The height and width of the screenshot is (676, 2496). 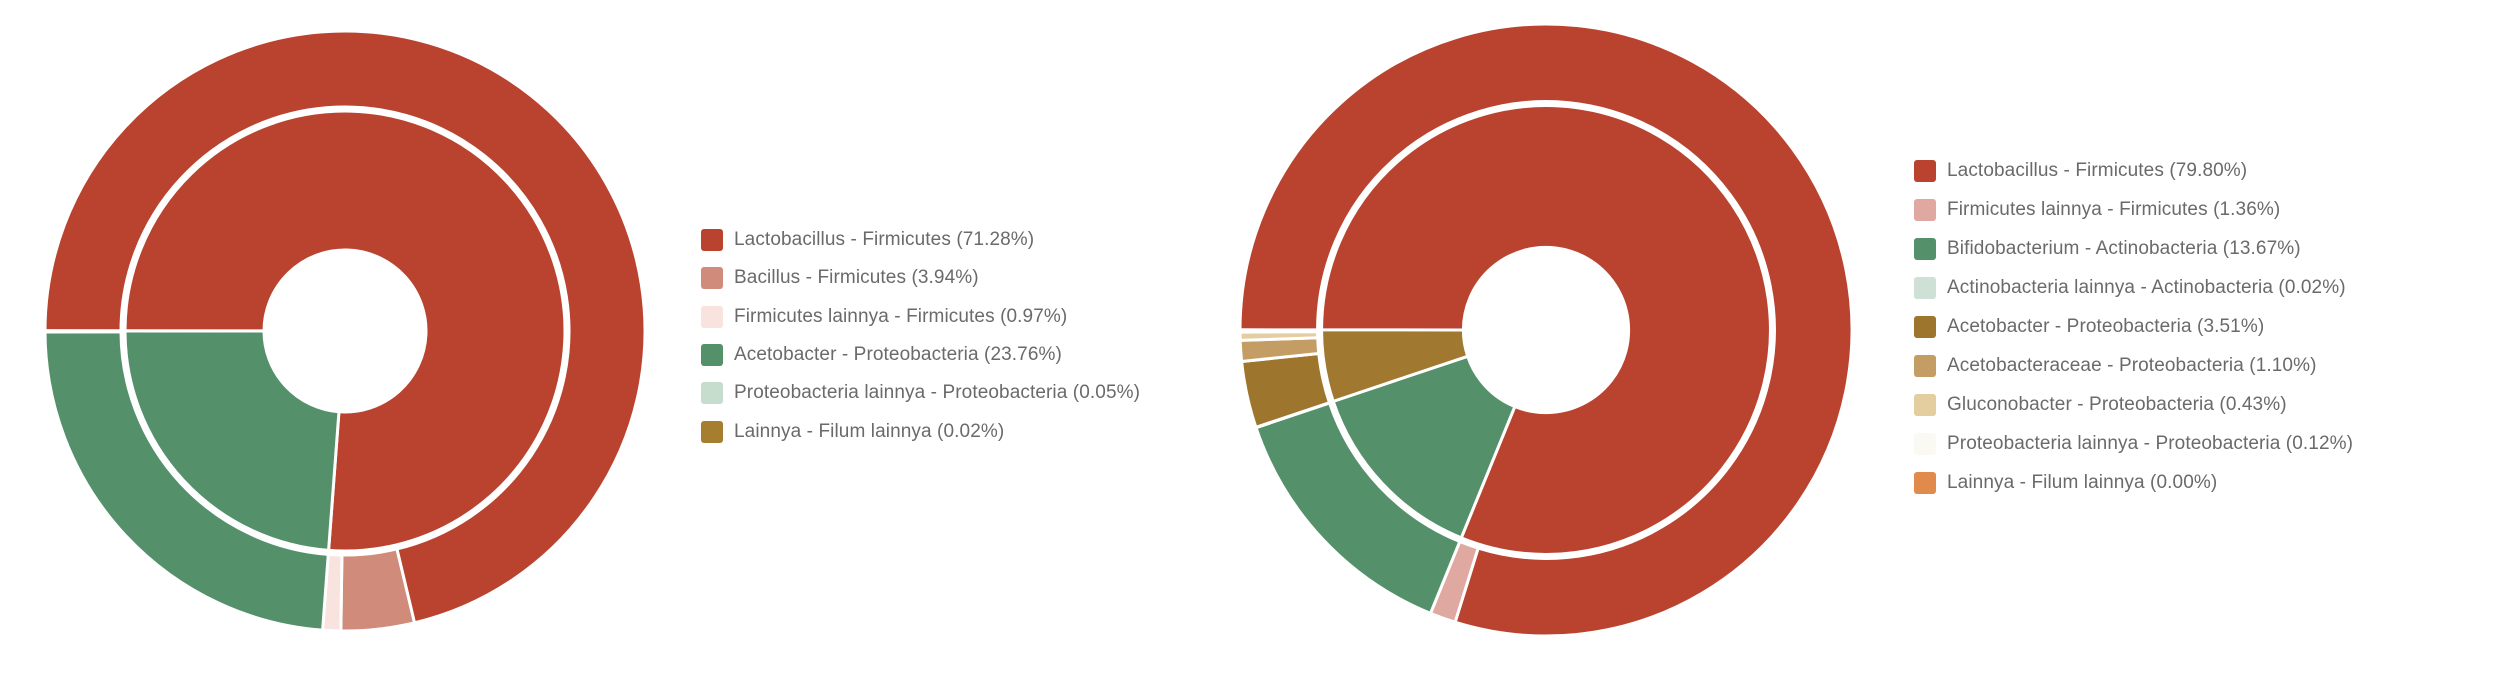 I want to click on legend-item-lainnya: Lainnya - Filum lainnya (0.02%), so click(x=920, y=431).